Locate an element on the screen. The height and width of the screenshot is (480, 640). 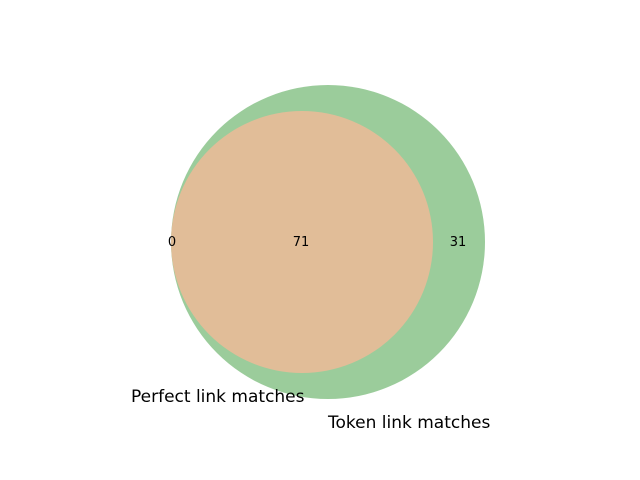
perfect-only-count: 0 is located at coordinates (172, 242).